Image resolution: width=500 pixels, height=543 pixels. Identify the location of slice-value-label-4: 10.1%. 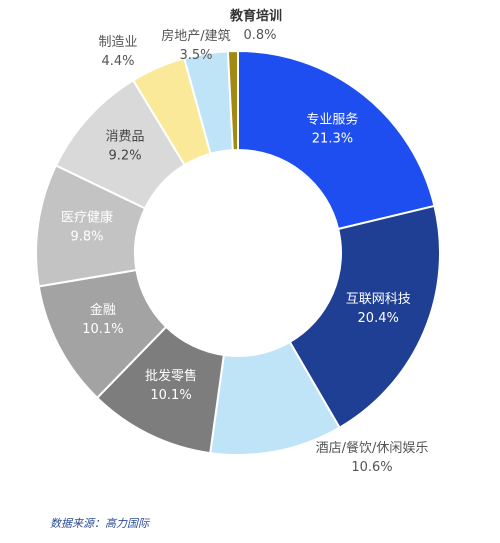
(102, 329).